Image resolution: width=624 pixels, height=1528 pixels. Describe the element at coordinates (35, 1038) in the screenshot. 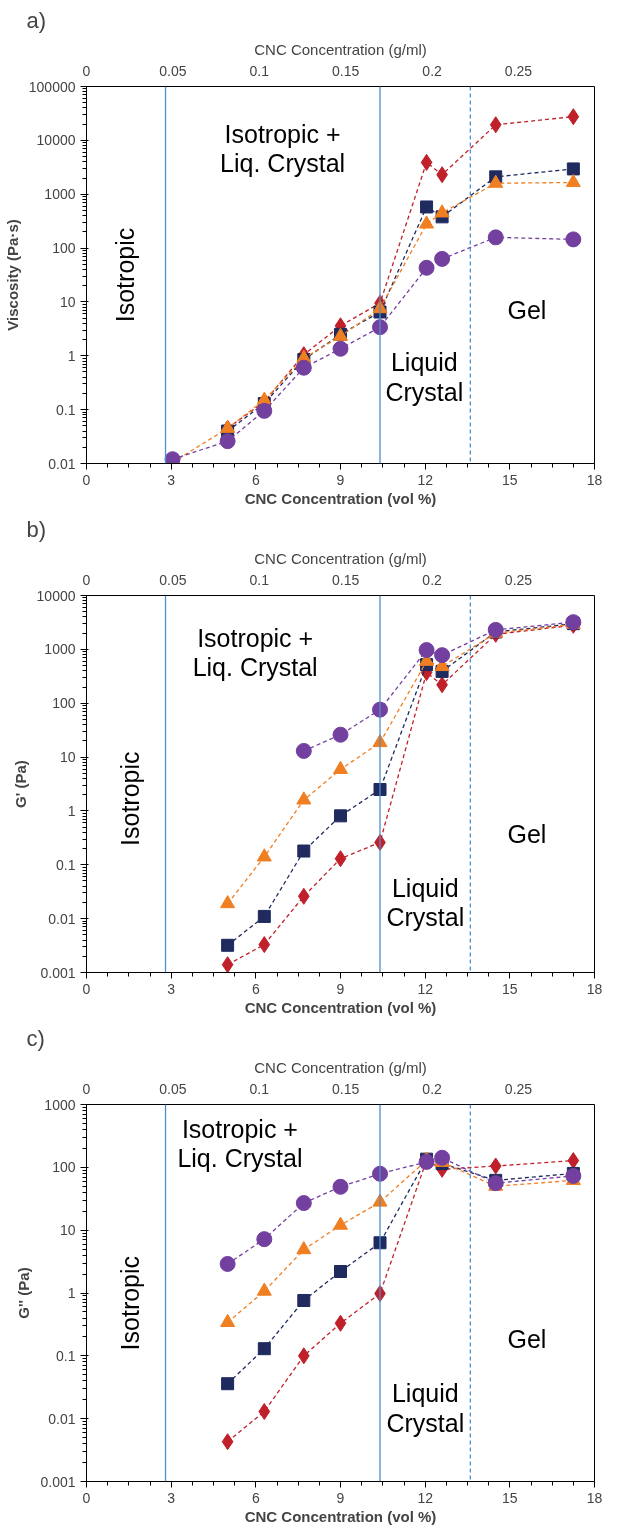

I see `text: c)` at that location.